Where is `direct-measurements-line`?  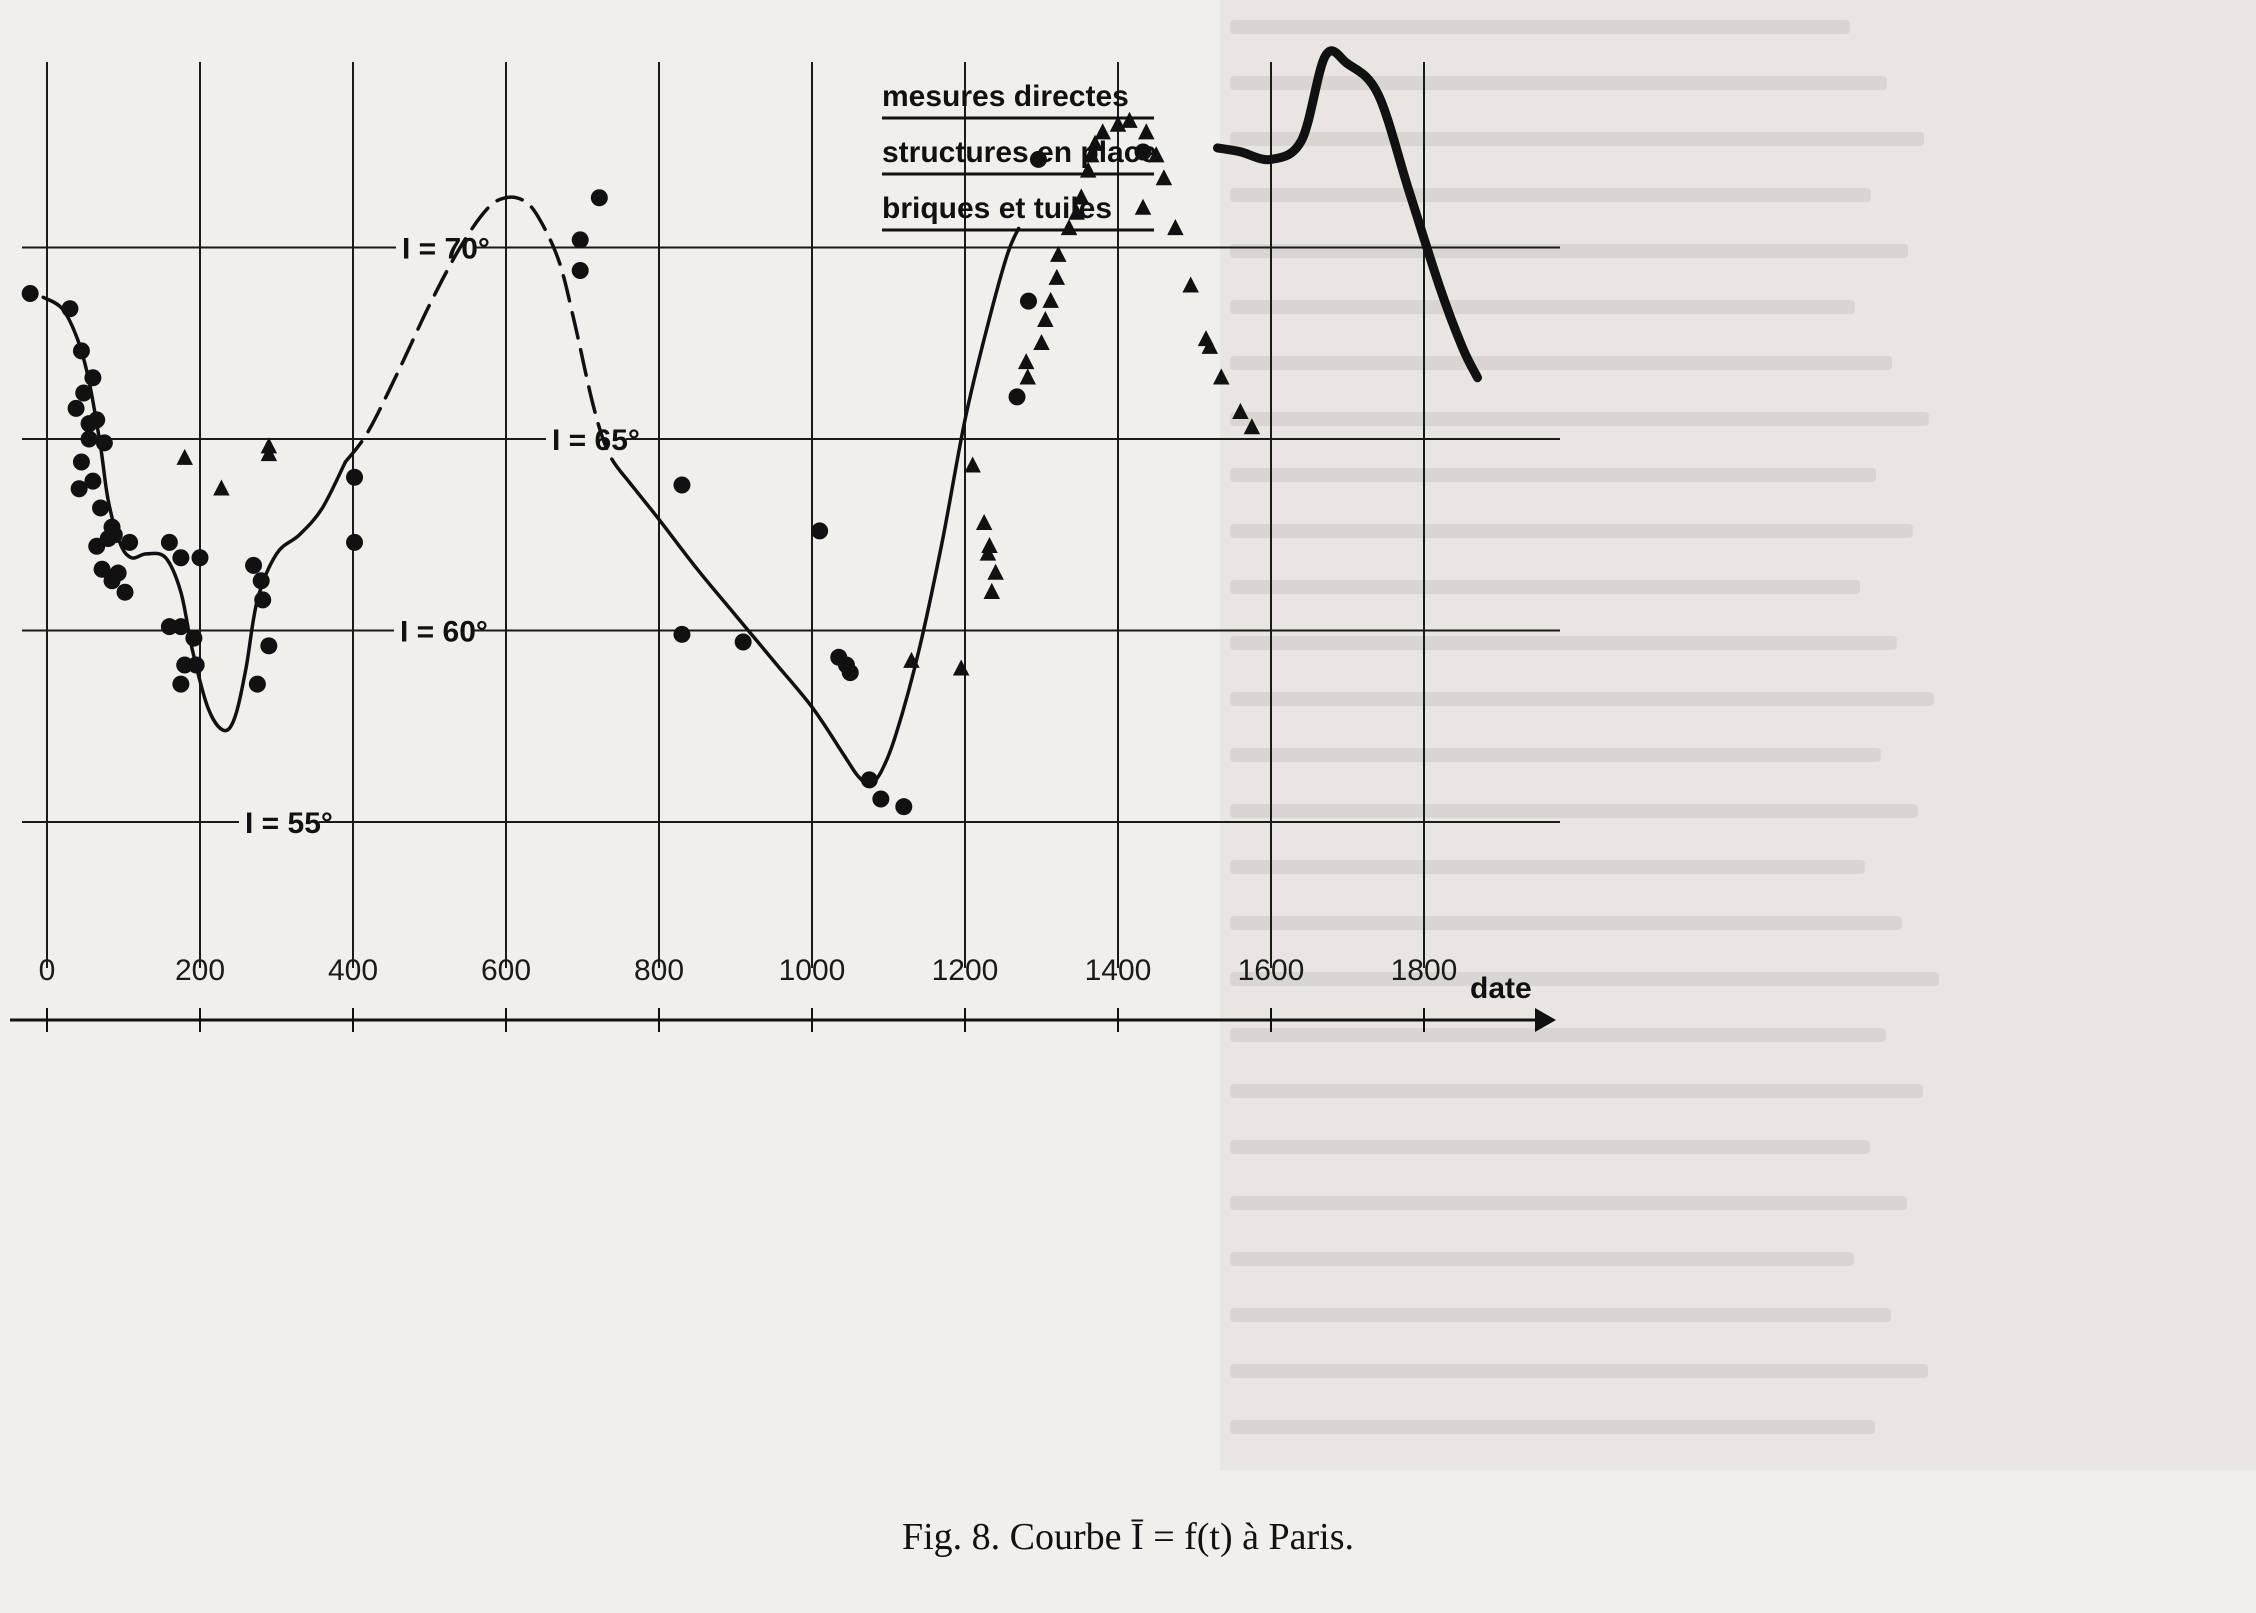 direct-measurements-line is located at coordinates (1347, 214).